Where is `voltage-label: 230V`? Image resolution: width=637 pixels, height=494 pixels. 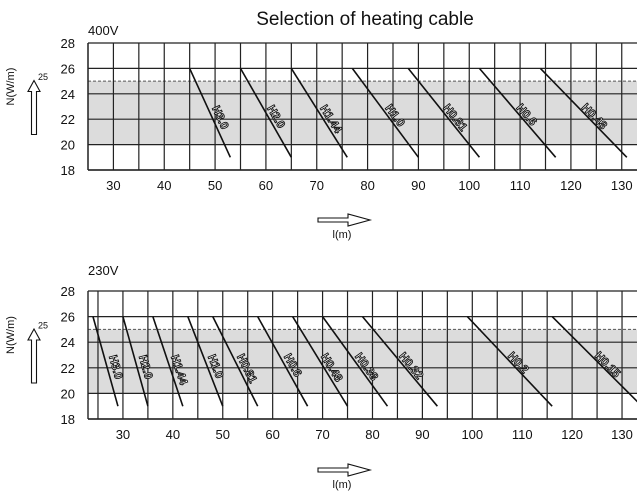
voltage-label: 230V is located at coordinates (103, 270).